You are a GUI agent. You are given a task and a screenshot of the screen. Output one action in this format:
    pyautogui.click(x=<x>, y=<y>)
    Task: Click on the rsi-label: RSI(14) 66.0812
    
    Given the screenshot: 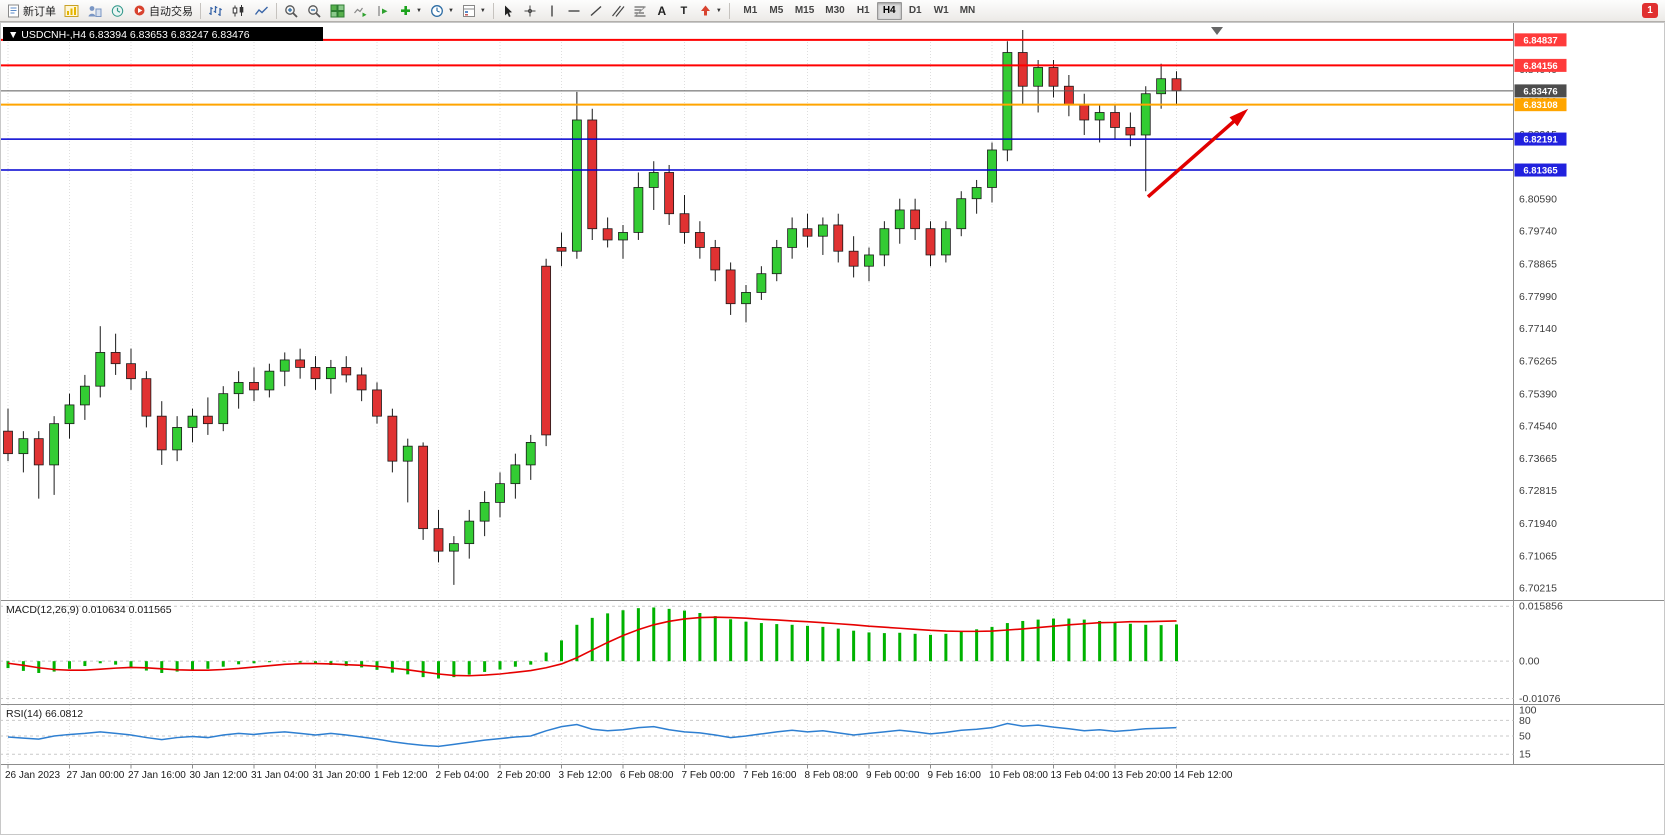 What is the action you would take?
    pyautogui.click(x=44, y=714)
    